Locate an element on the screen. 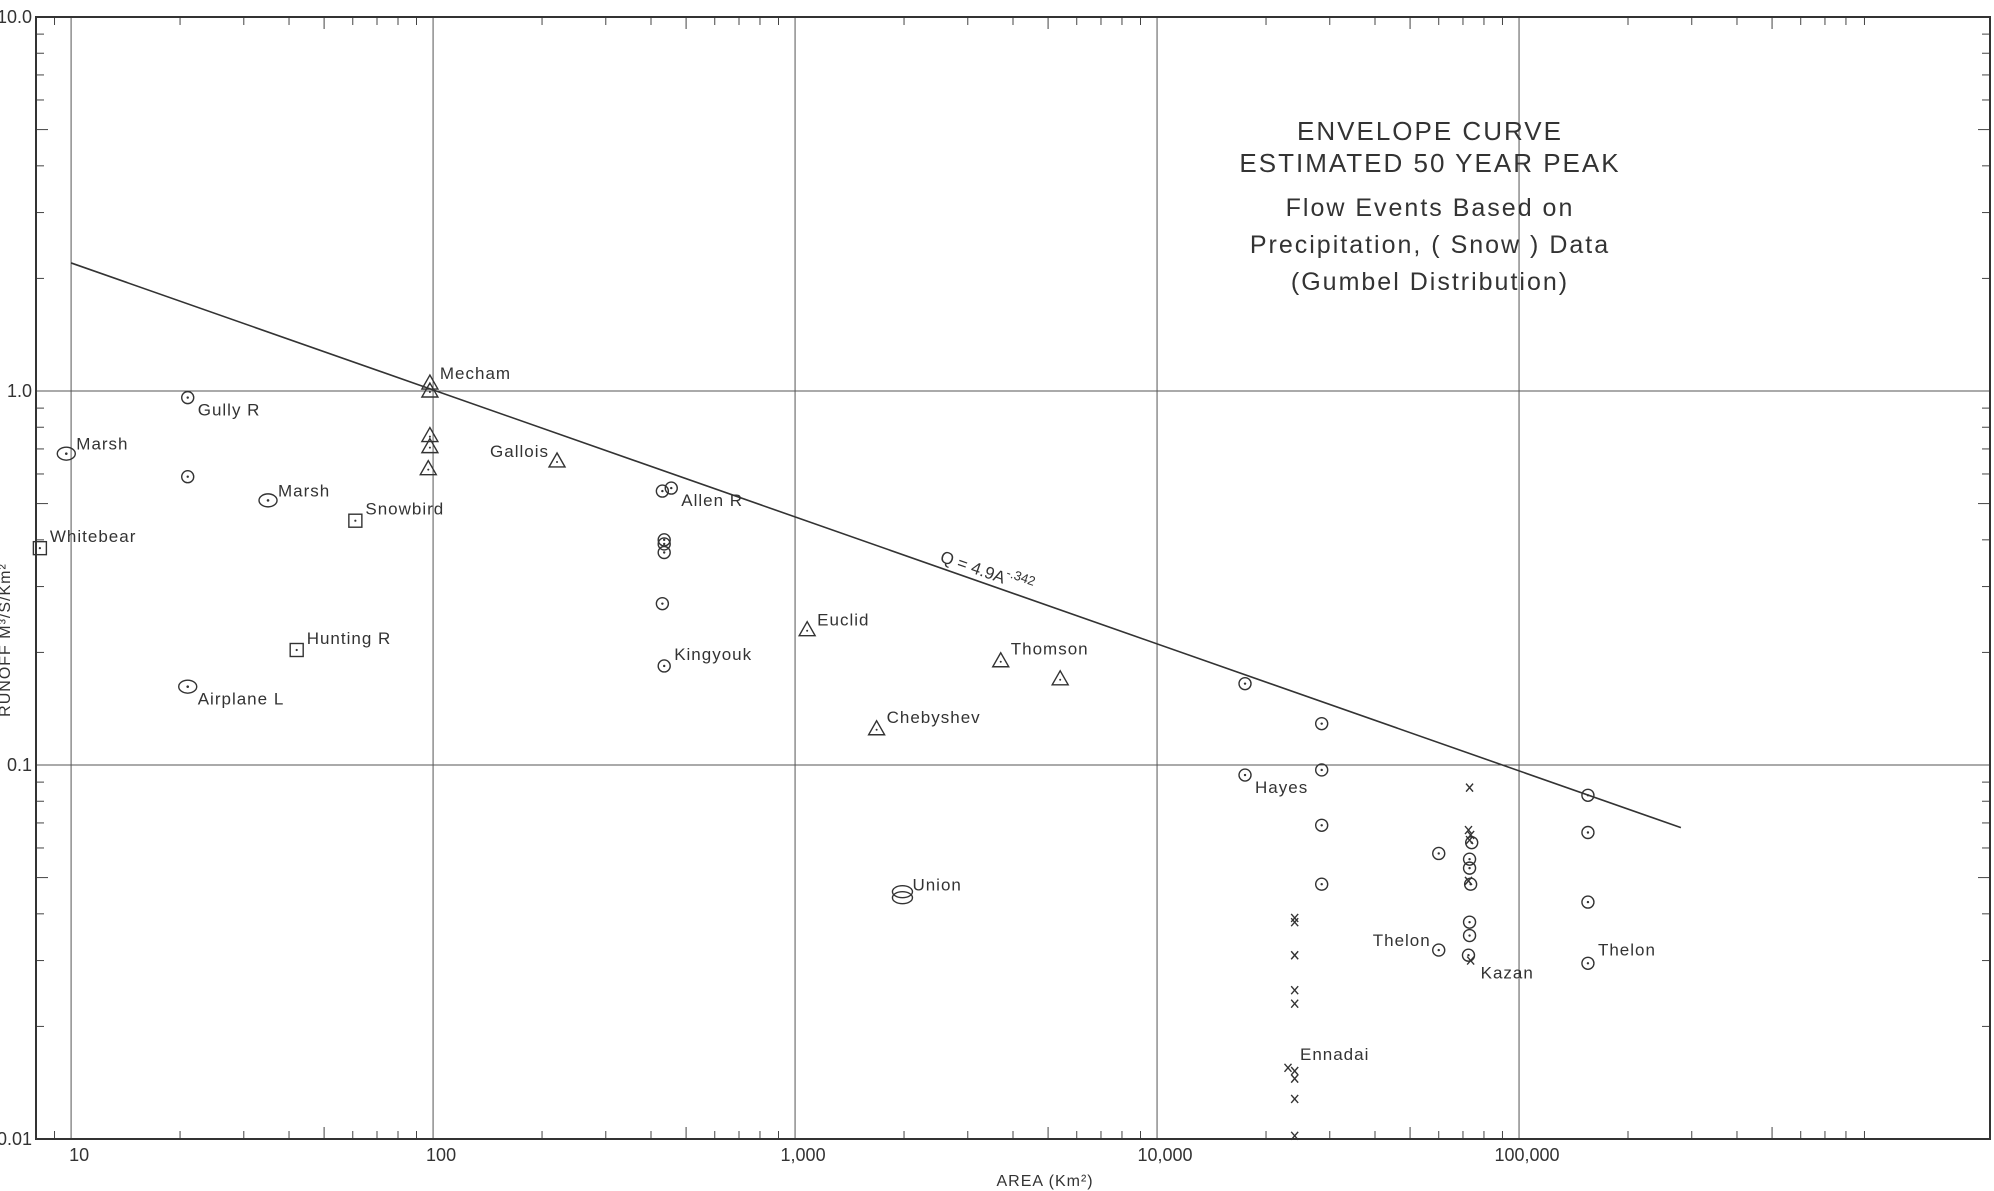  x-axis-label: AREA (Km²) is located at coordinates (1044, 1181).